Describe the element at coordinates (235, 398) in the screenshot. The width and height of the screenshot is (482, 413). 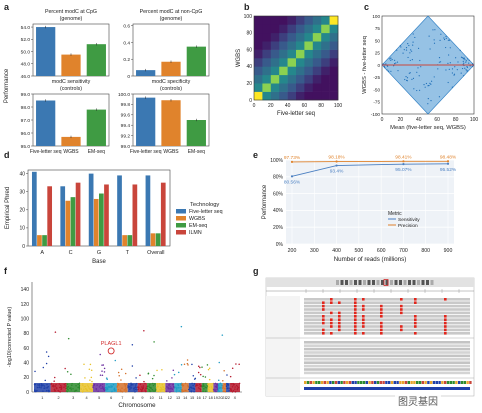
I see `chromosome-label-X: X` at that location.